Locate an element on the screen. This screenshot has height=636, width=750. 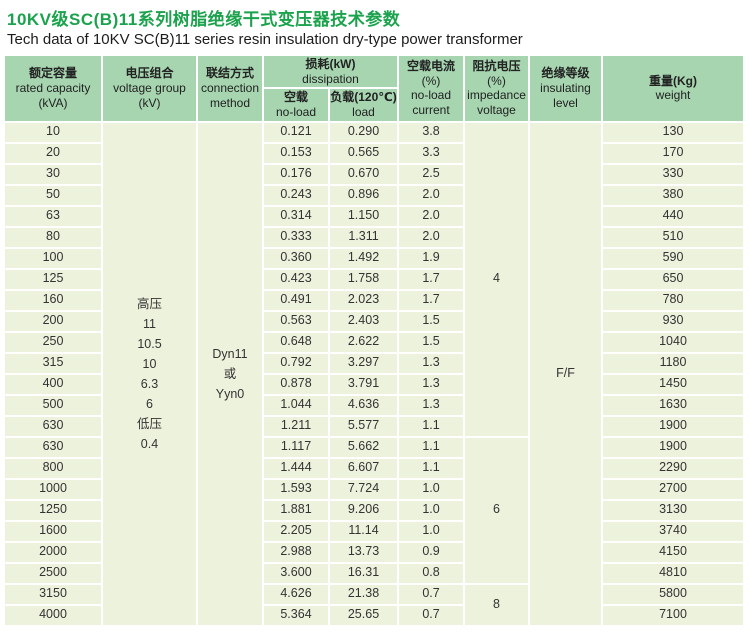
cell-load-loss: 7.724 is located at coordinates (364, 489).